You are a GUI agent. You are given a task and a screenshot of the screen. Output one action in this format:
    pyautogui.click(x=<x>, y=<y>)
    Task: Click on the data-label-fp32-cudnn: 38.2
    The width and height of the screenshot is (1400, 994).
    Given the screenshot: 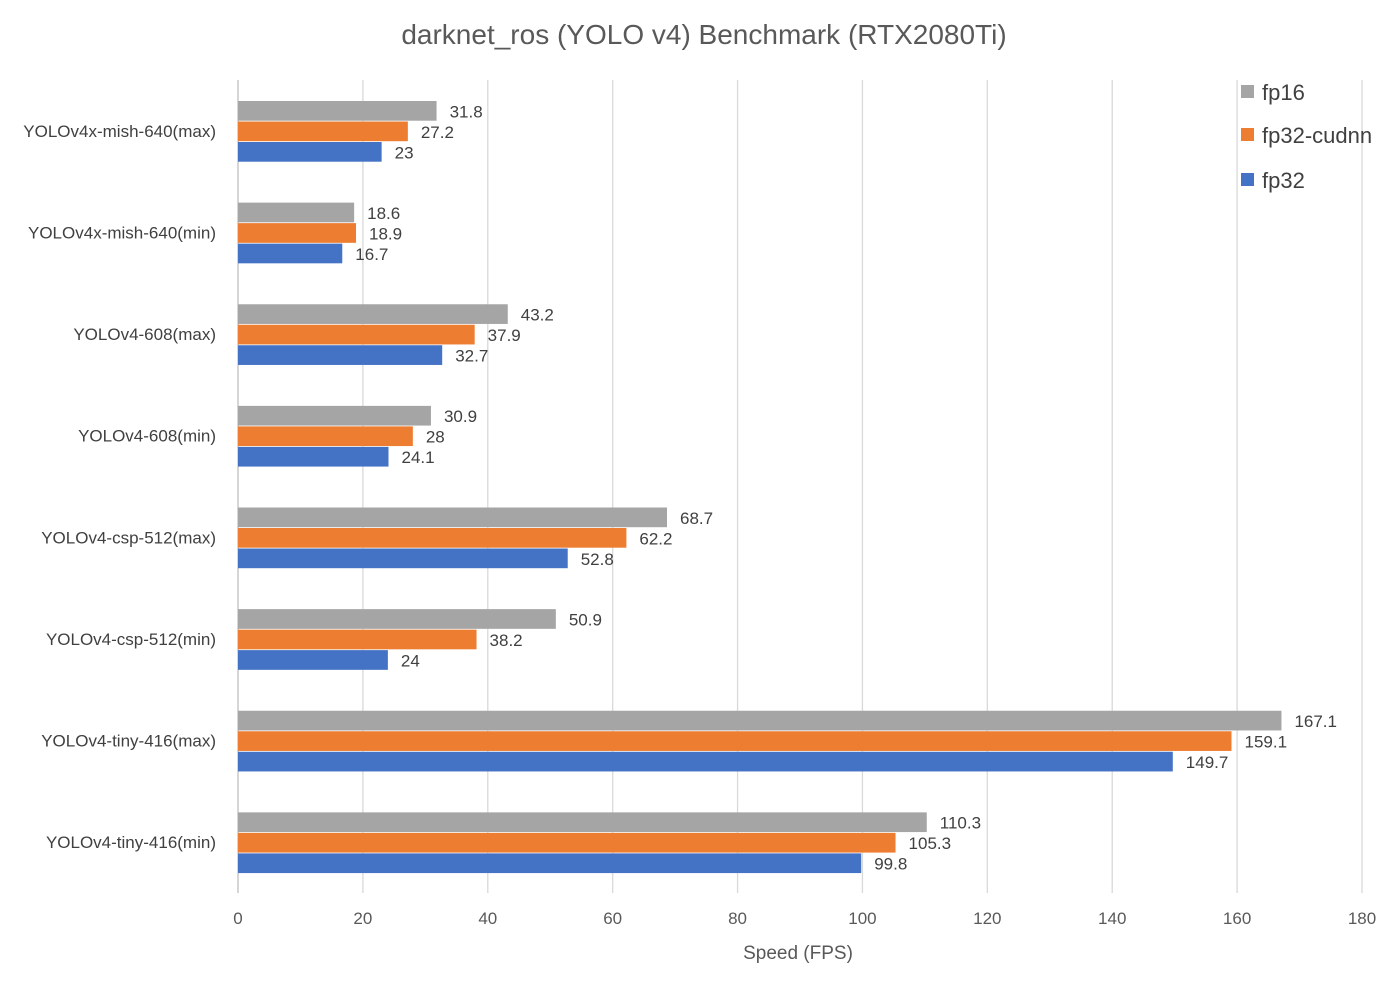 What is the action you would take?
    pyautogui.click(x=506, y=640)
    